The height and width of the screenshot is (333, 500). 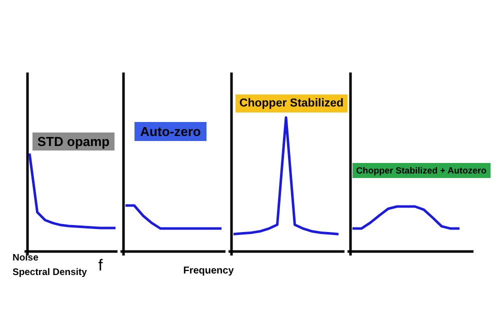 I want to click on chart-title: Chopper Stabilized + Autozero, so click(x=422, y=171).